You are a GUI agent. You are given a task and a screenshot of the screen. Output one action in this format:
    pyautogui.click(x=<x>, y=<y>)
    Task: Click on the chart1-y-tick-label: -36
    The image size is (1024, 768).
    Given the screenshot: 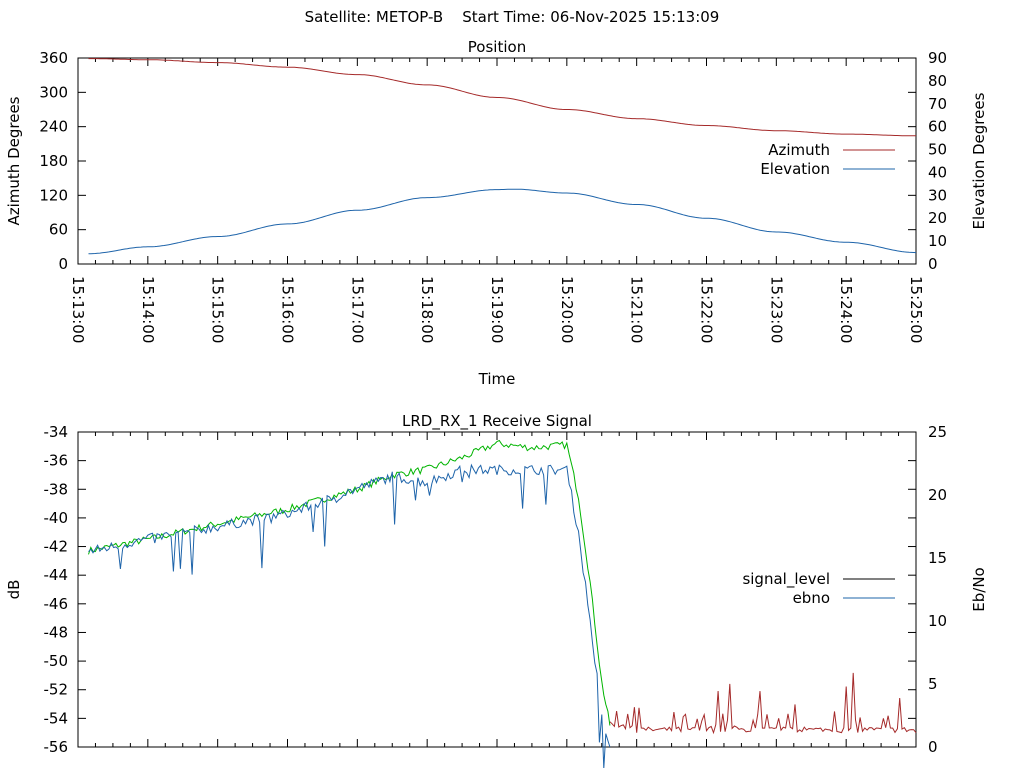 What is the action you would take?
    pyautogui.click(x=56, y=461)
    